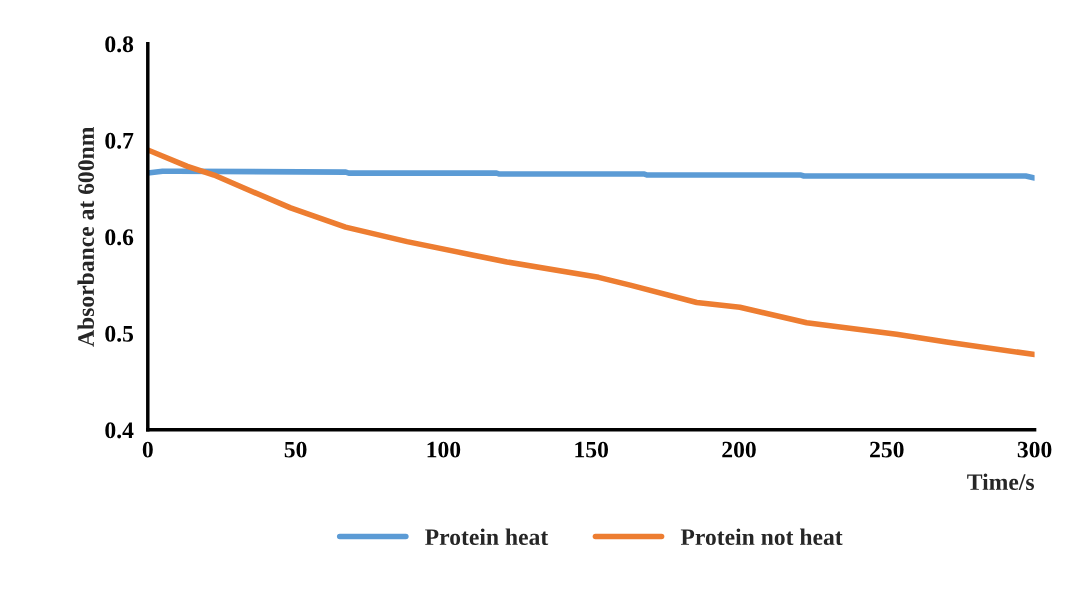 Image resolution: width=1071 pixels, height=608 pixels. I want to click on x-tick-label: 150, so click(591, 449).